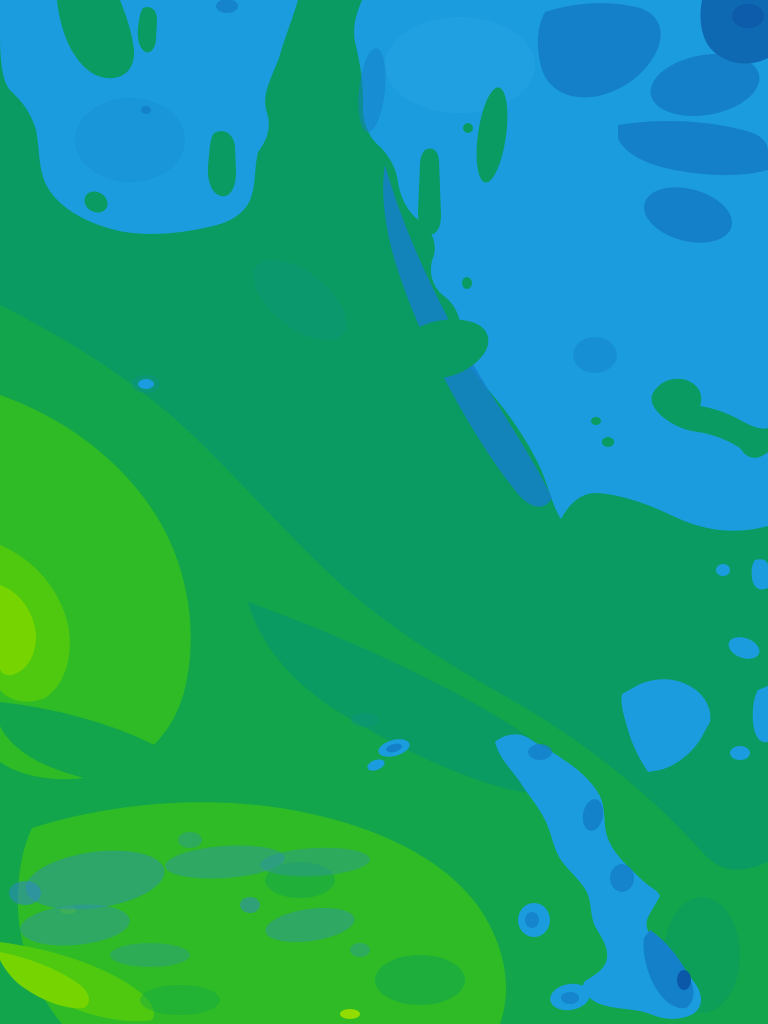 The width and height of the screenshot is (768, 1024). I want to click on region-warm-highlight-corner, so click(77, 982).